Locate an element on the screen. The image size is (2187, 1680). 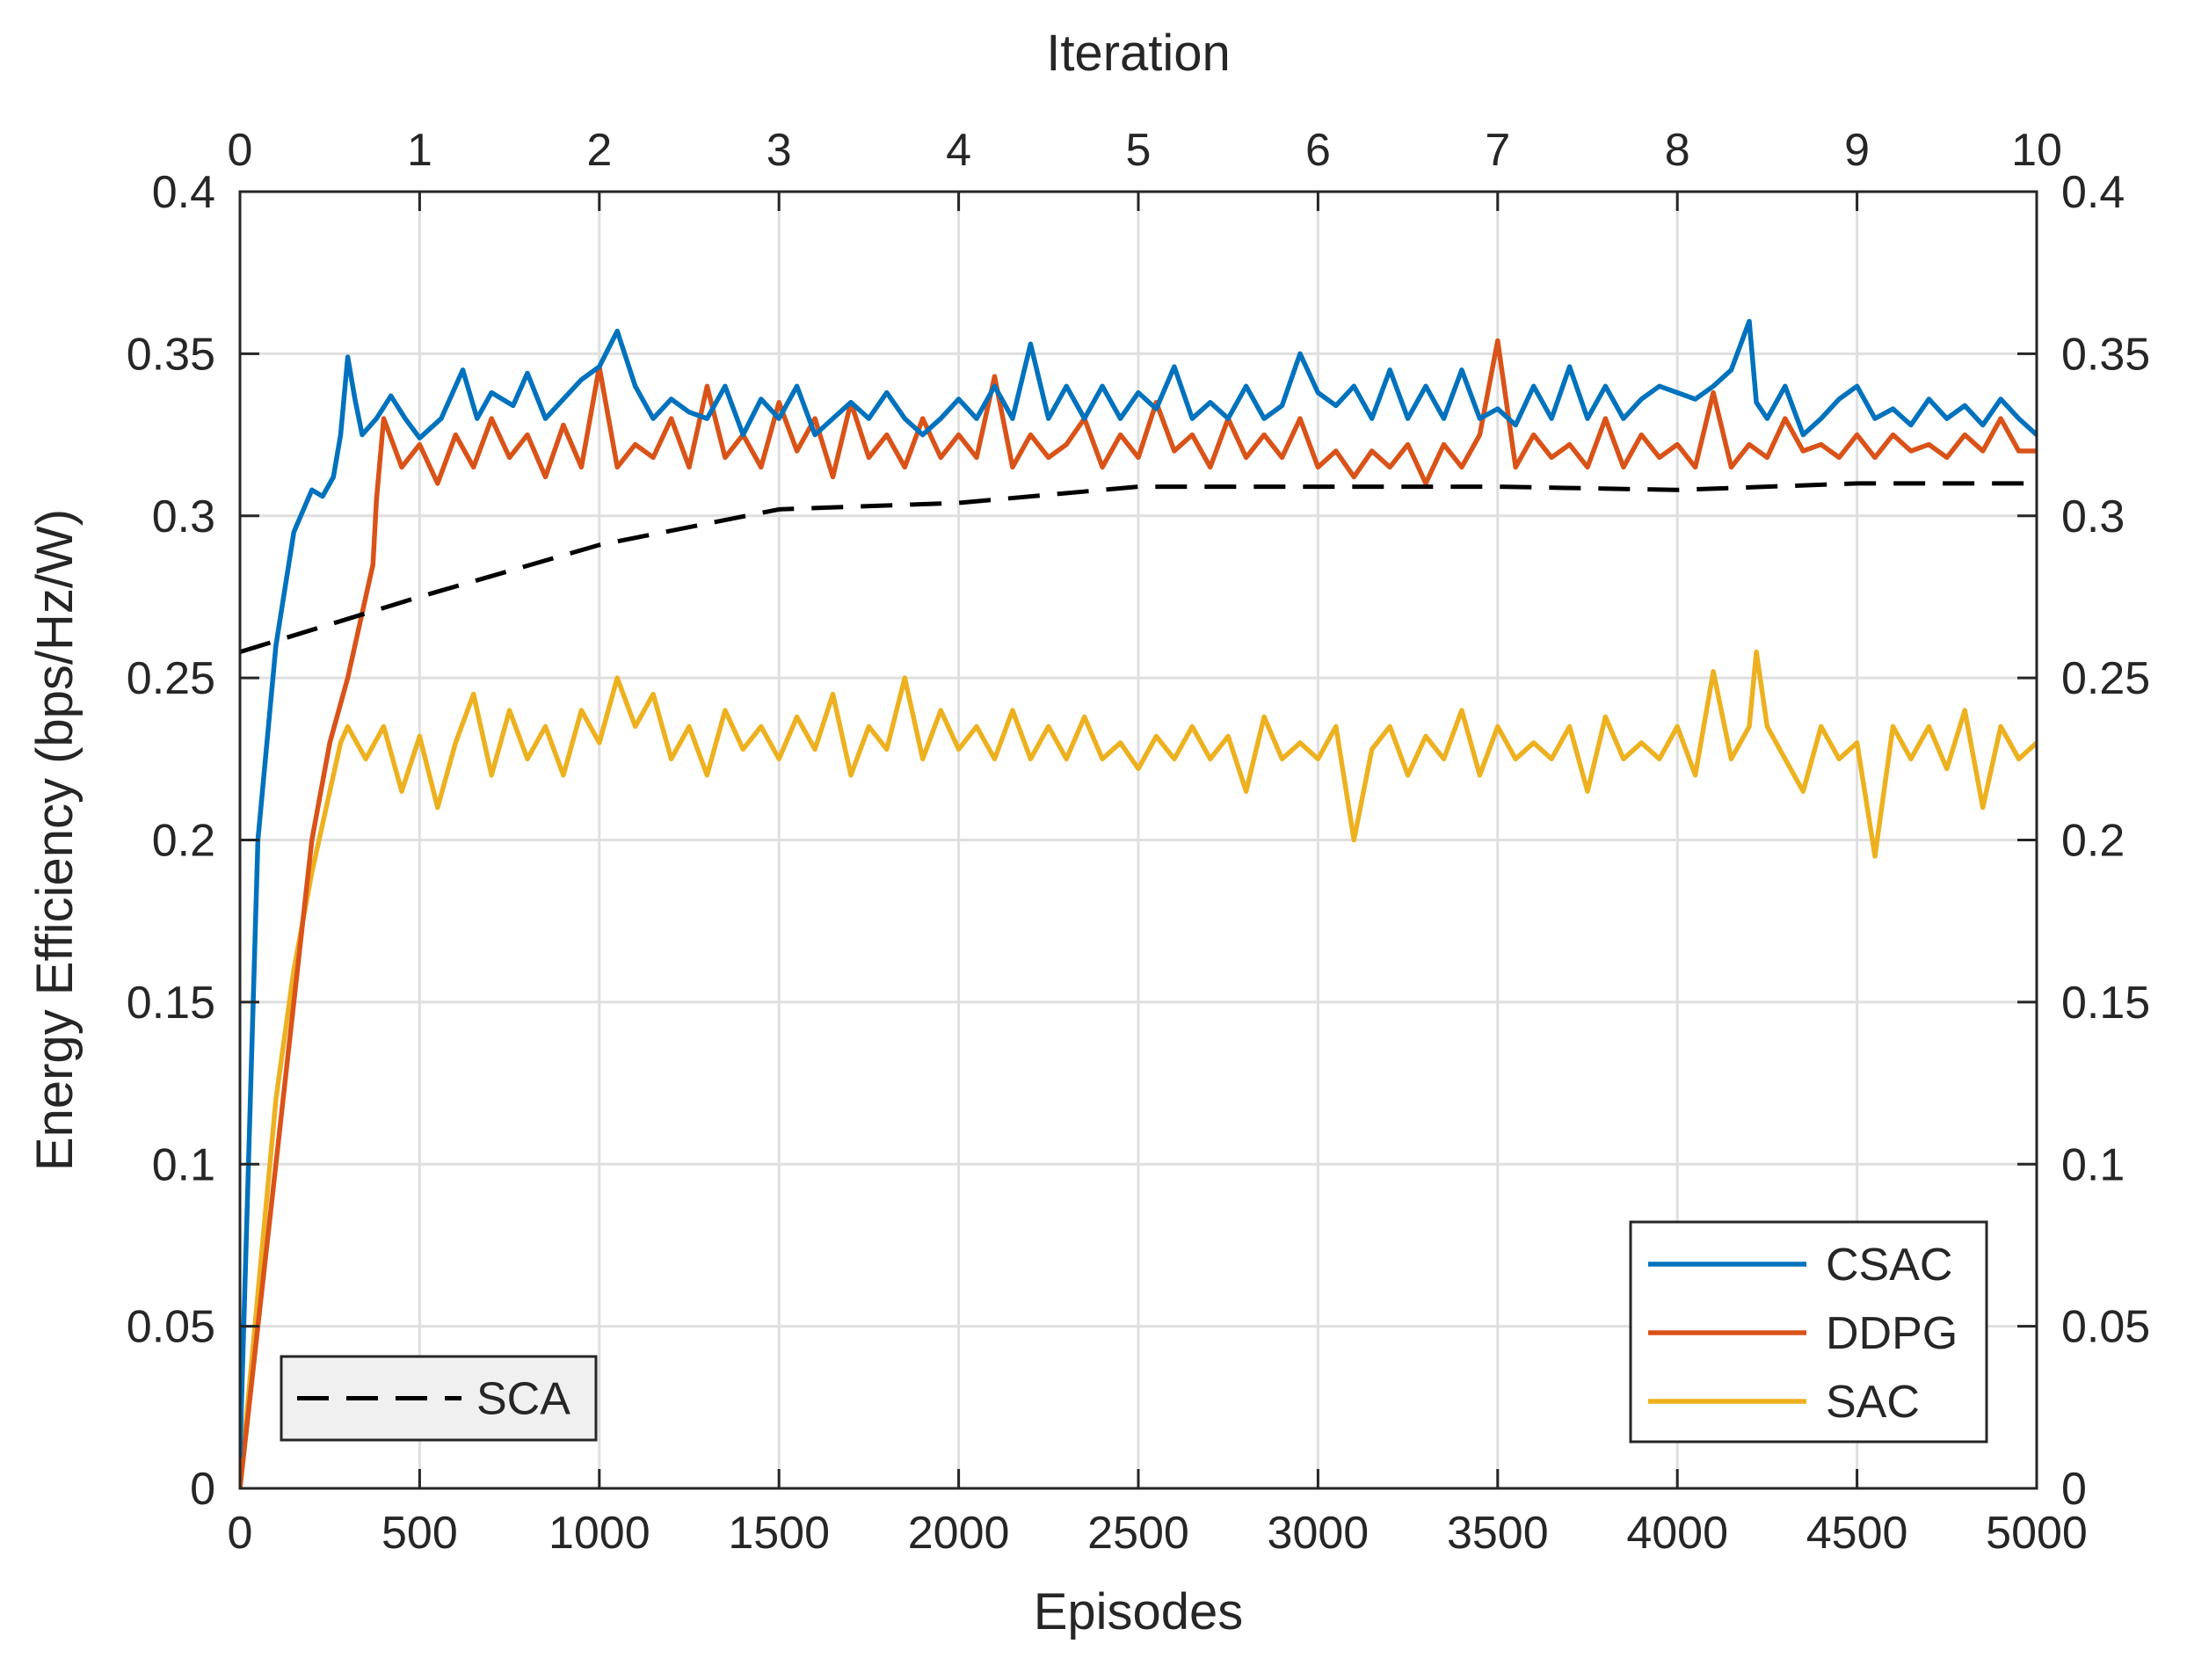
y2-tick-label: 0.3 is located at coordinates (2093, 516).